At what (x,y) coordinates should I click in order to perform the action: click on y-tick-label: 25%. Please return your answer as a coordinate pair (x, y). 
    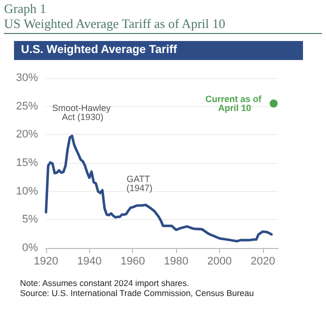
    Looking at the image, I should click on (27, 106).